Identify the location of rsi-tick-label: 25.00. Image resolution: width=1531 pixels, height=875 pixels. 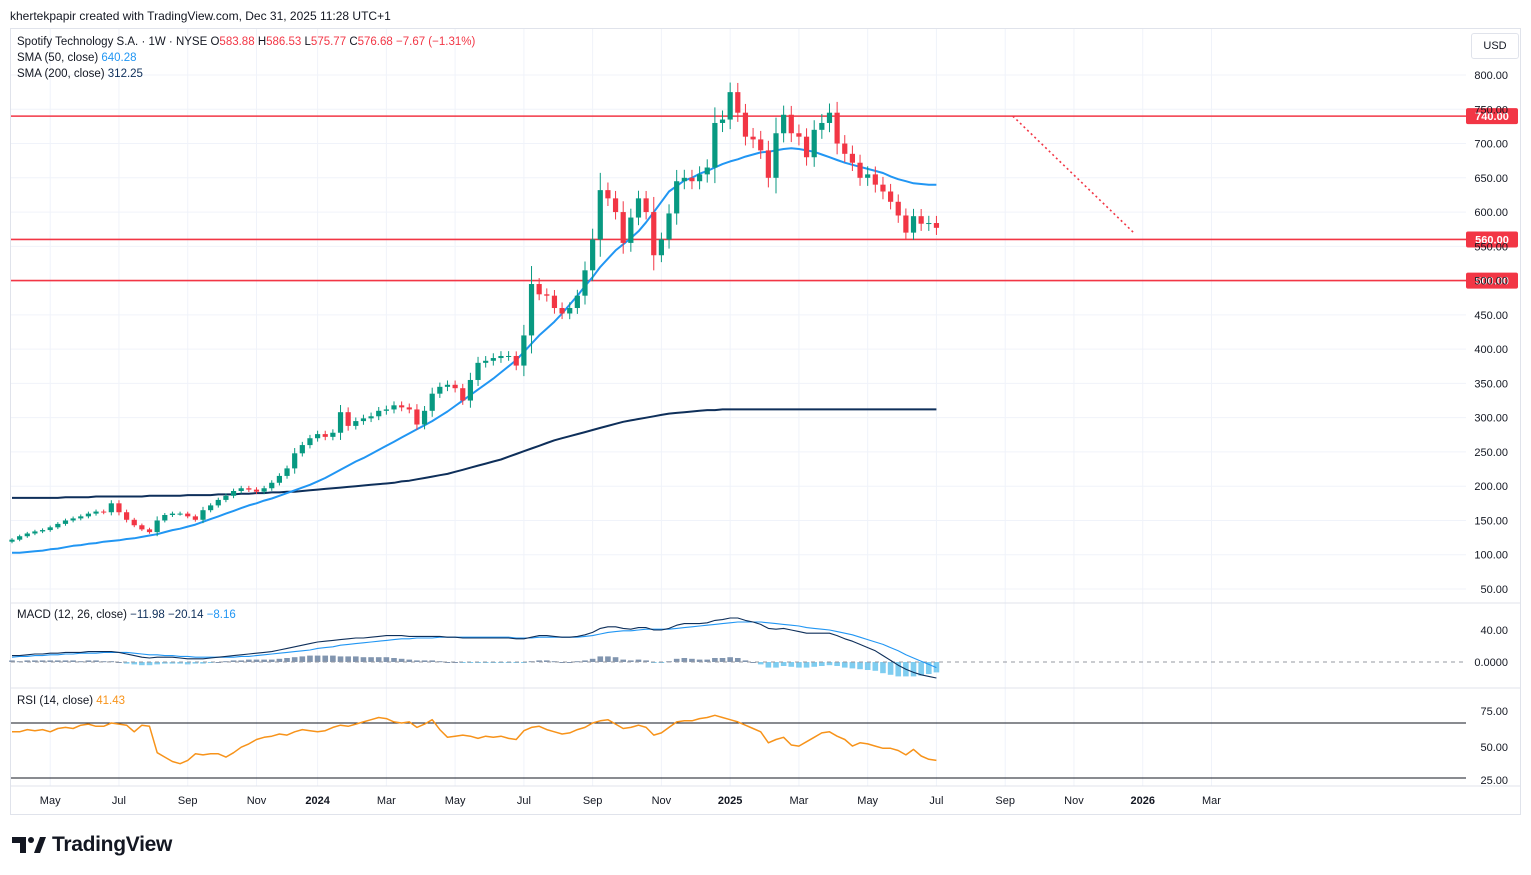
(1494, 781).